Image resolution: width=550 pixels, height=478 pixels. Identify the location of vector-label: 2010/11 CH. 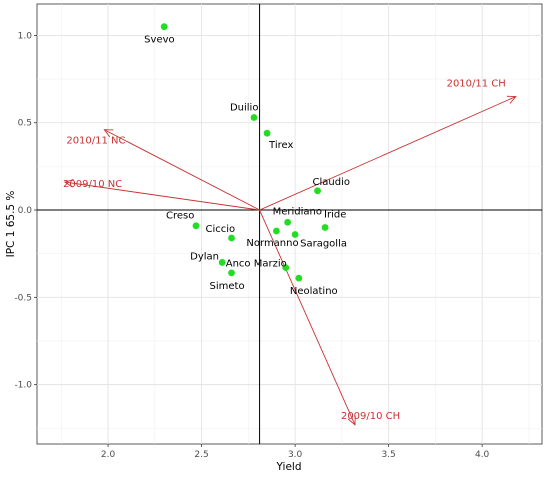
(476, 84).